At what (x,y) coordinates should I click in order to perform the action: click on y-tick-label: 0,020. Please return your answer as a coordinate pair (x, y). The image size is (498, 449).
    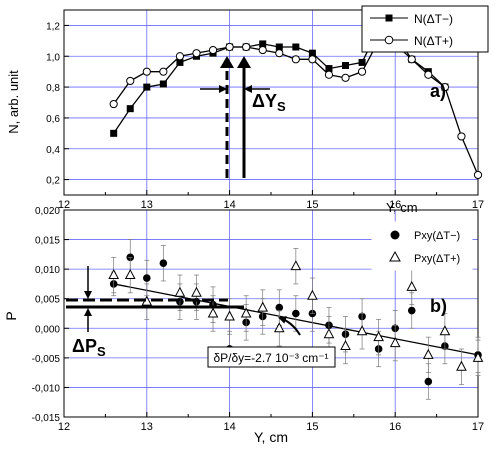
    Looking at the image, I should click on (47, 211).